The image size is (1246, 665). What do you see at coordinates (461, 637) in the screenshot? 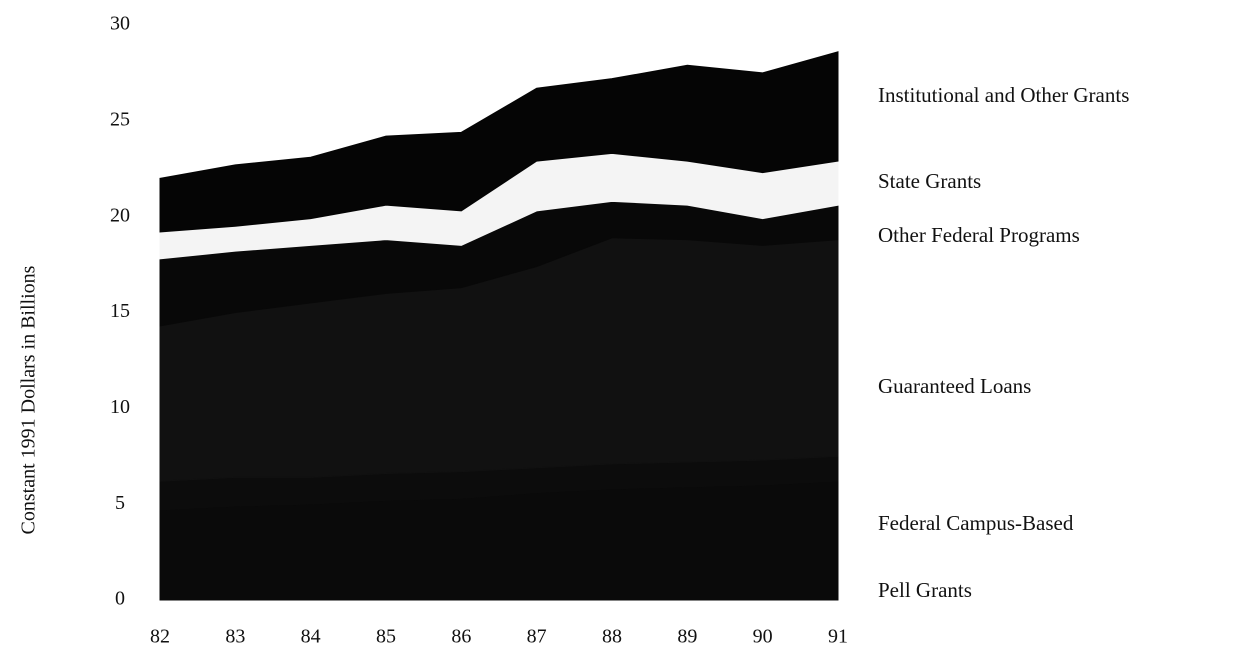
I see `x-tick-label: 86` at bounding box center [461, 637].